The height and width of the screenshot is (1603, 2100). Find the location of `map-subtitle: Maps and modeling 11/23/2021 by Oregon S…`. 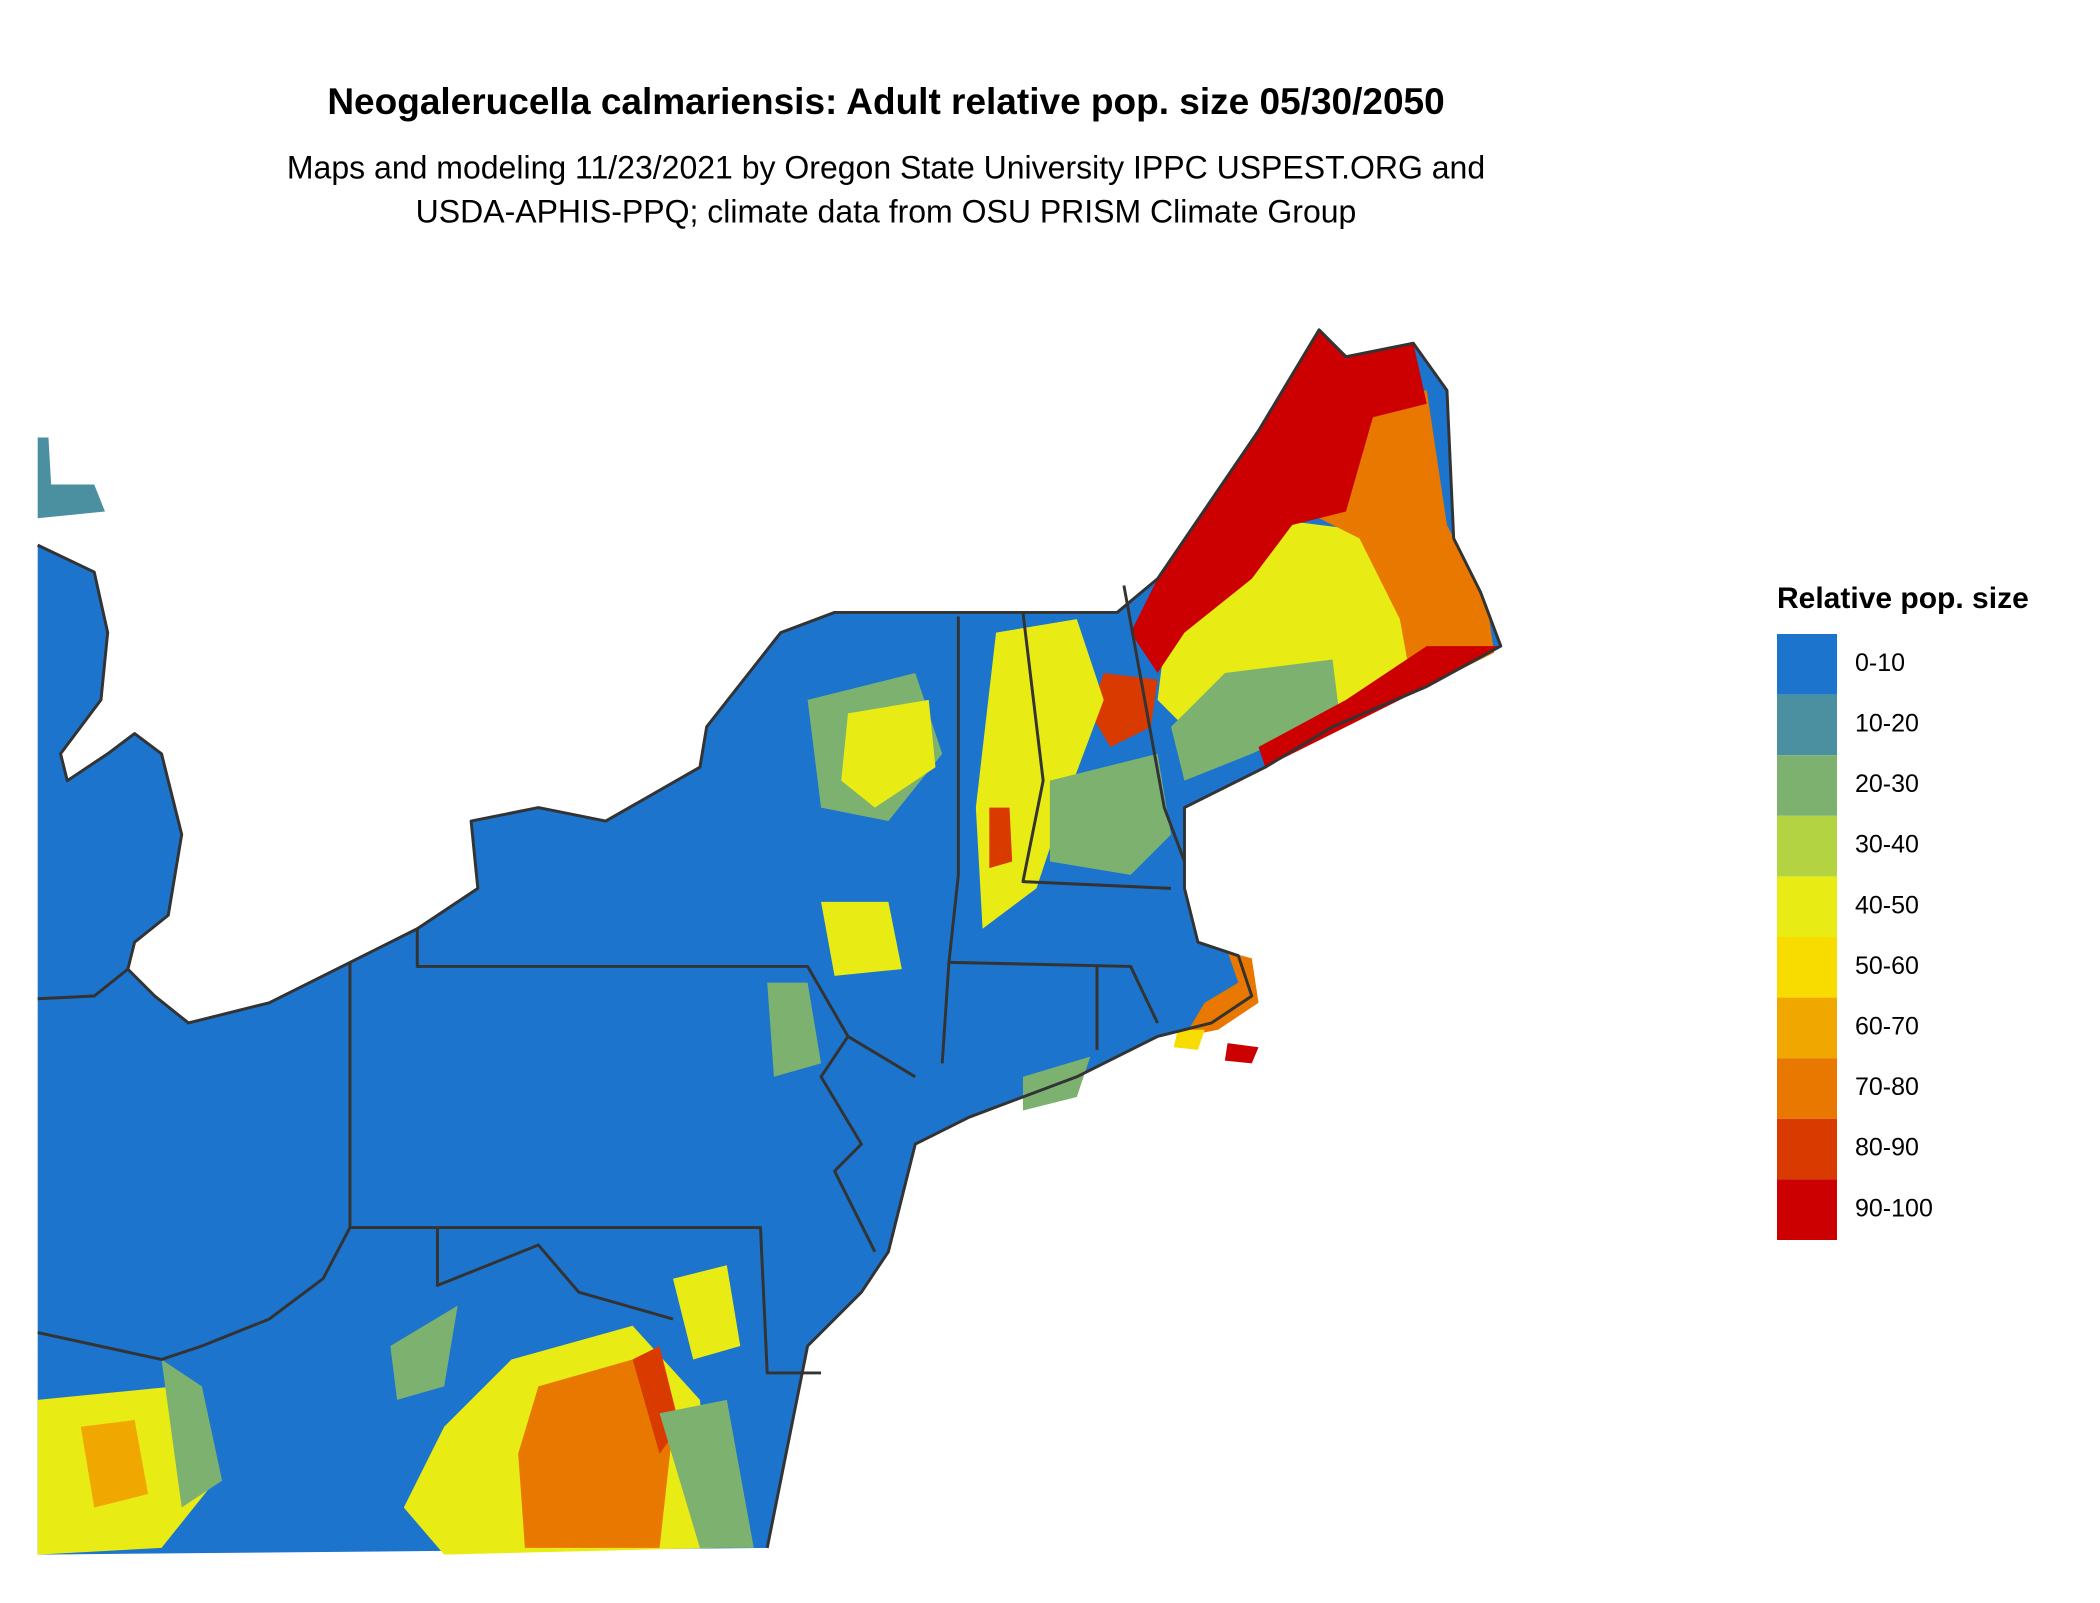

map-subtitle: Maps and modeling 11/23/2021 by Oregon S… is located at coordinates (886, 167).